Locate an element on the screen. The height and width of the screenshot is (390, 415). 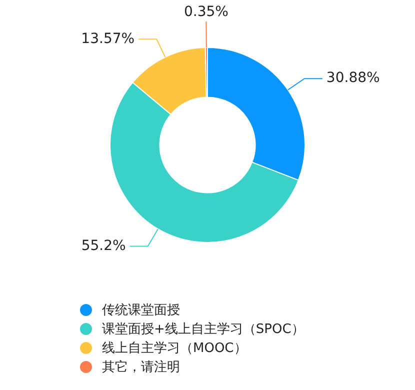
legend-label: 其它，请注明 is located at coordinates (141, 367).